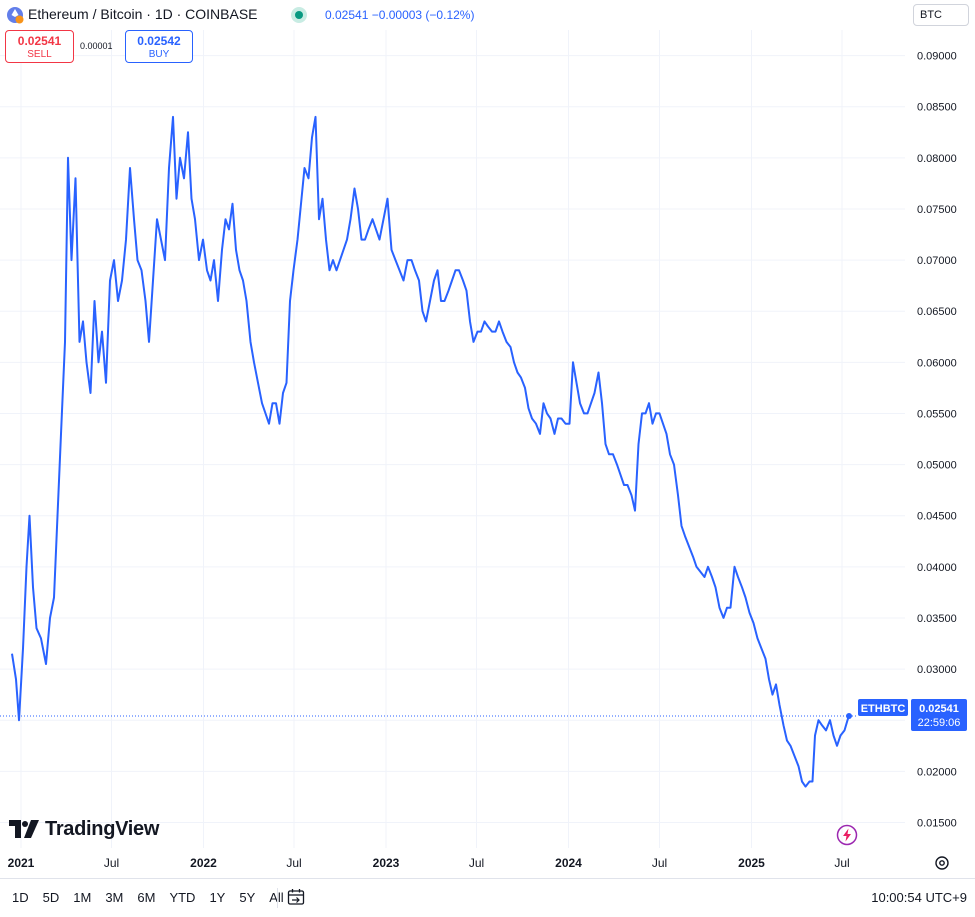  What do you see at coordinates (937, 57) in the screenshot?
I see `y-tick-label: 0.09000` at bounding box center [937, 57].